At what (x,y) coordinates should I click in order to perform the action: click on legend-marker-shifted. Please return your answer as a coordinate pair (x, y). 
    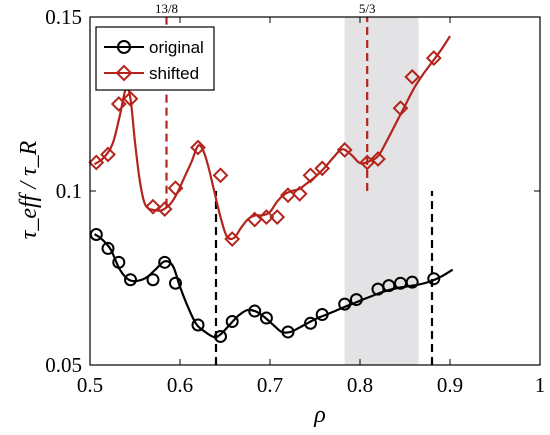
    Looking at the image, I should click on (124, 73).